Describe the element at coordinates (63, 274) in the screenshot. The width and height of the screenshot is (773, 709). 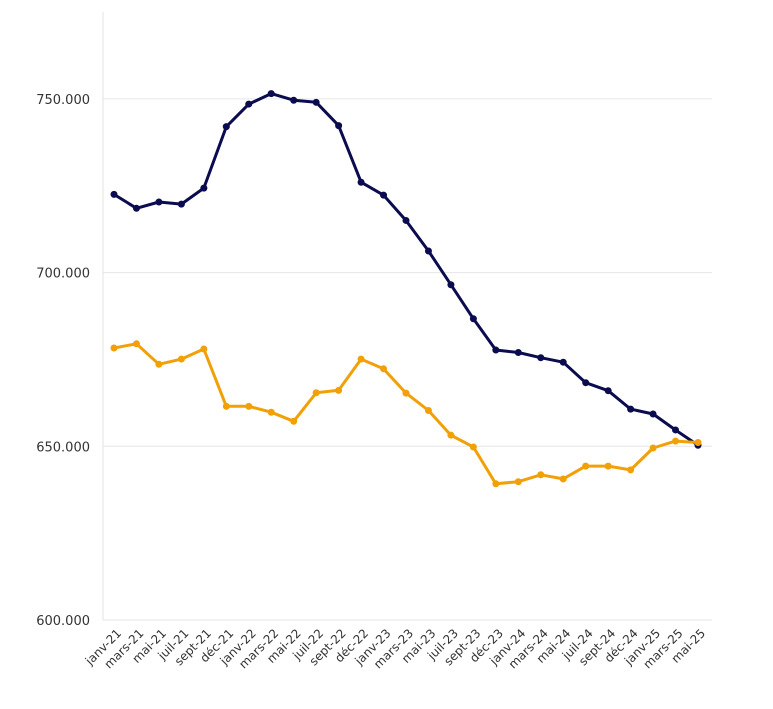
I see `y-tick-label: 700.000` at that location.